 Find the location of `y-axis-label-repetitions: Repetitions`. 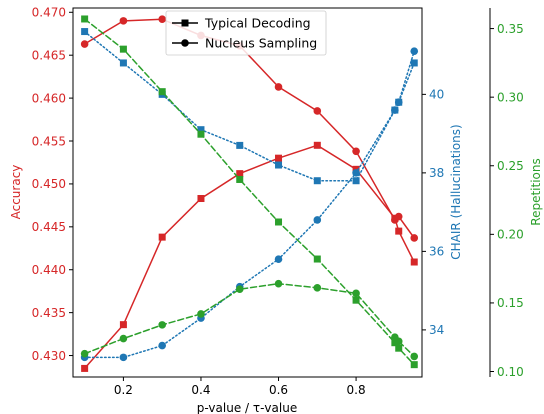

y-axis-label-repetitions: Repetitions is located at coordinates (536, 191).